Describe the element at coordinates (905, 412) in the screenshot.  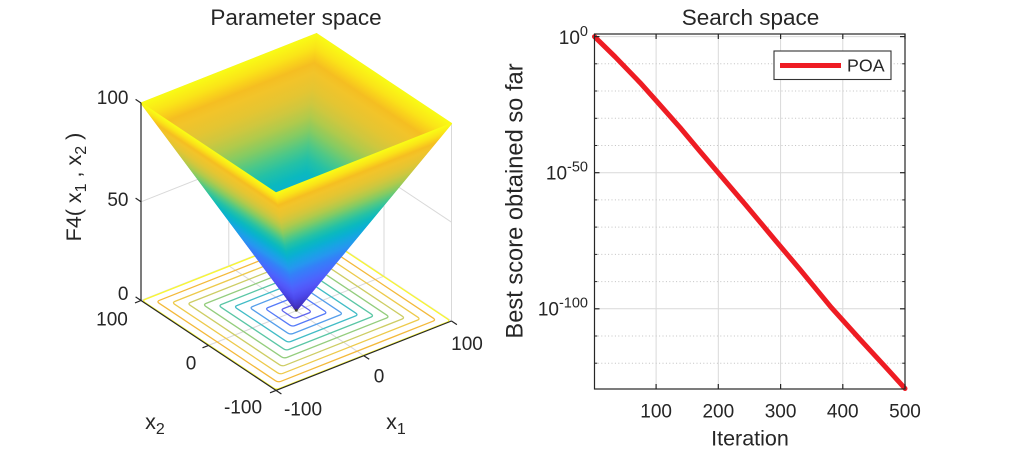
I see `svg-text: 500` at that location.